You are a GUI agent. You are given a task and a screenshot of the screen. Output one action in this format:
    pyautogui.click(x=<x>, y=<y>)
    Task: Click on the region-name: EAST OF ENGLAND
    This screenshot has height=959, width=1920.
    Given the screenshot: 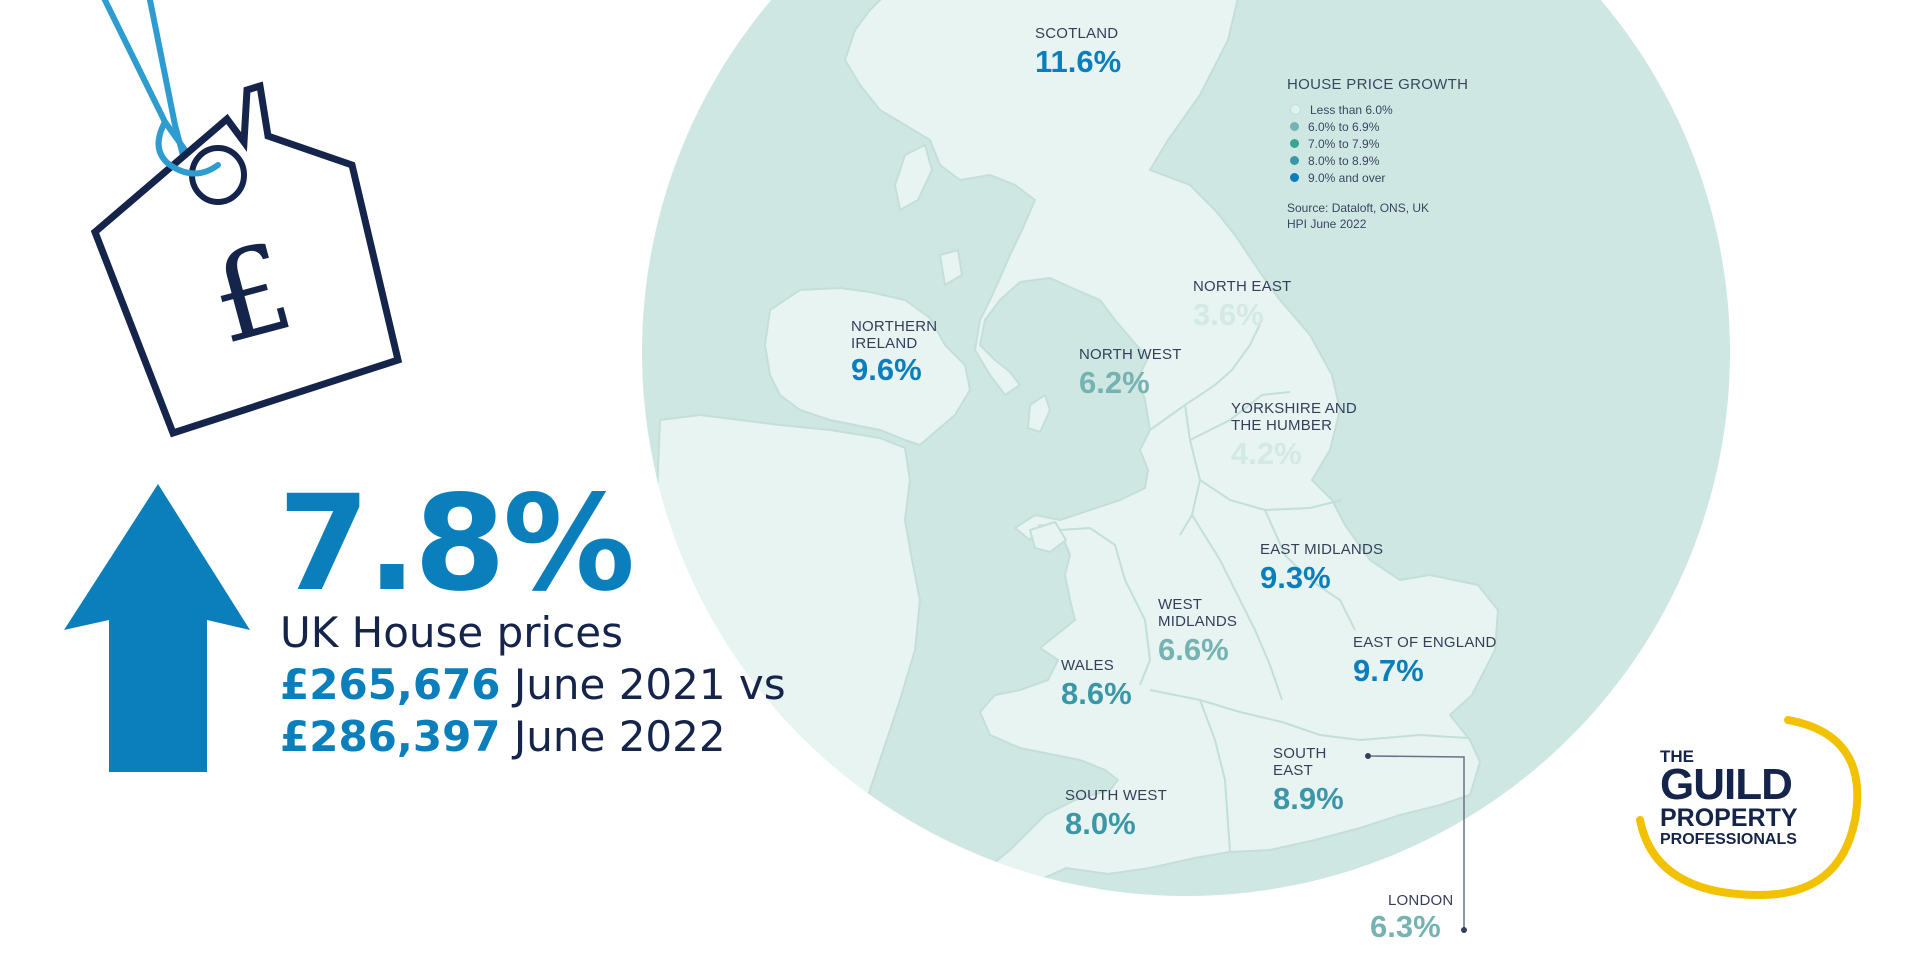 What is the action you would take?
    pyautogui.click(x=1425, y=642)
    